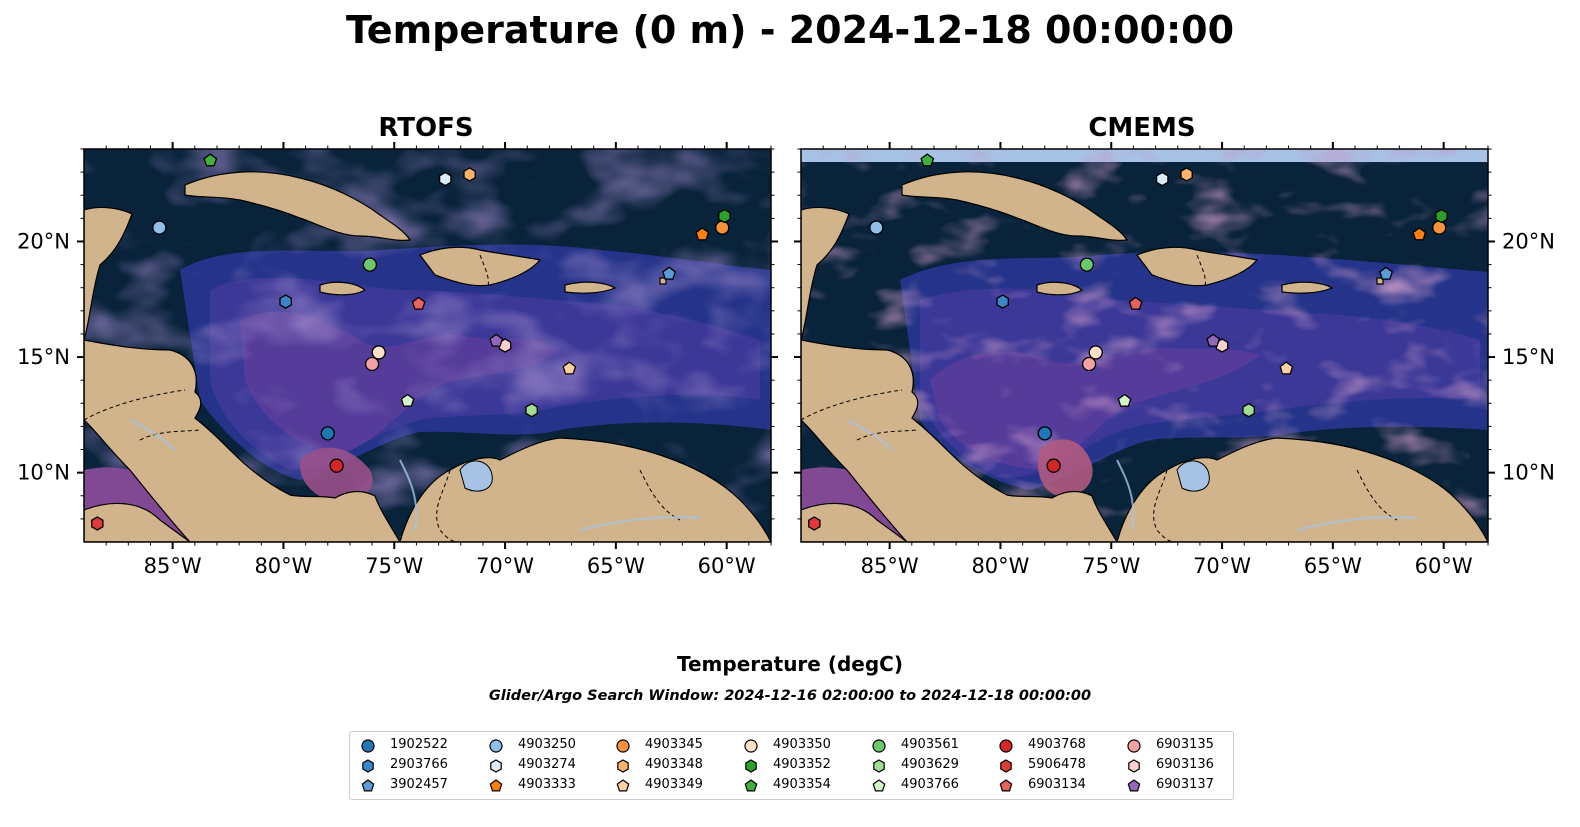  What do you see at coordinates (1000, 566) in the screenshot?
I see `lon-tick-label: 80°W` at bounding box center [1000, 566].